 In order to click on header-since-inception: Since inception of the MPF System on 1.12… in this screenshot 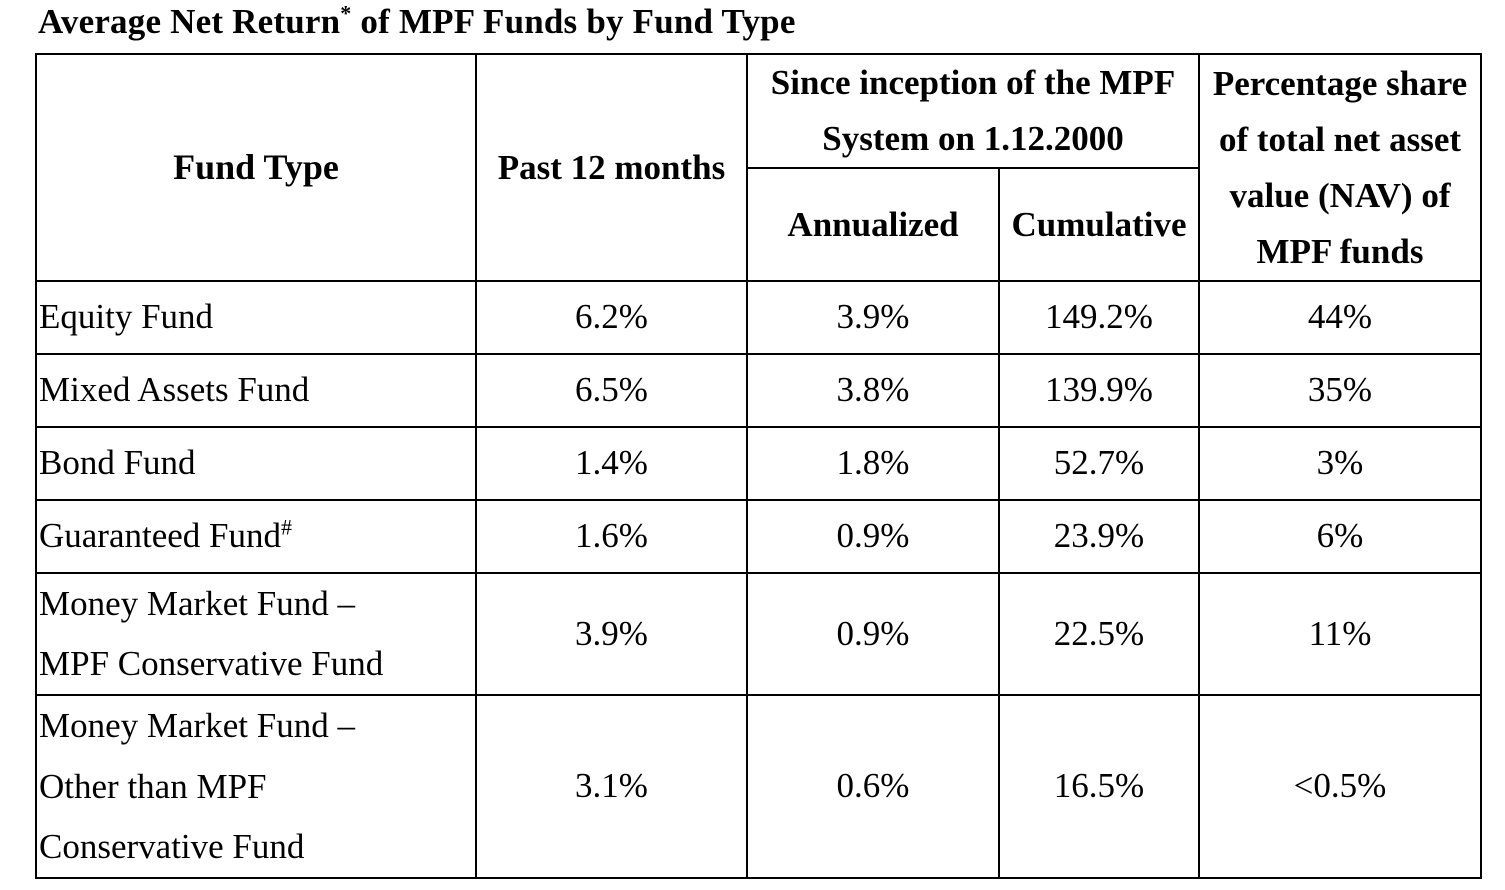, I will do `click(973, 111)`.